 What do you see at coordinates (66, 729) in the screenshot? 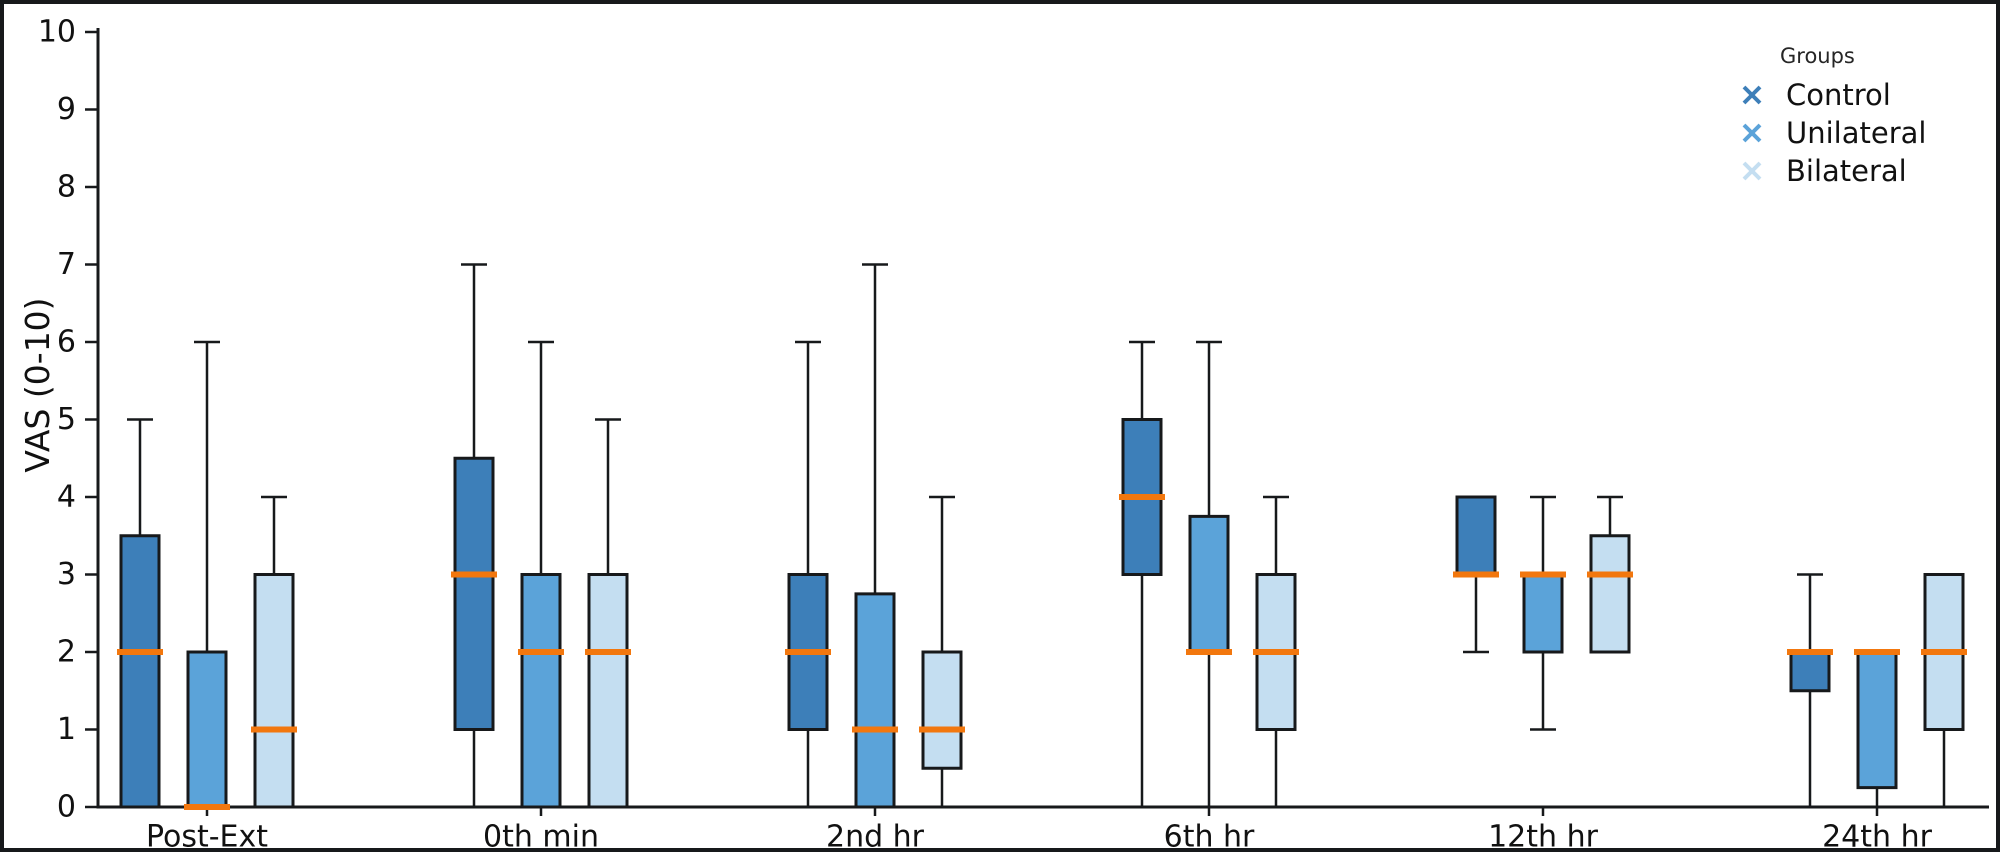
I see `y-tick-label: 1` at bounding box center [66, 729].